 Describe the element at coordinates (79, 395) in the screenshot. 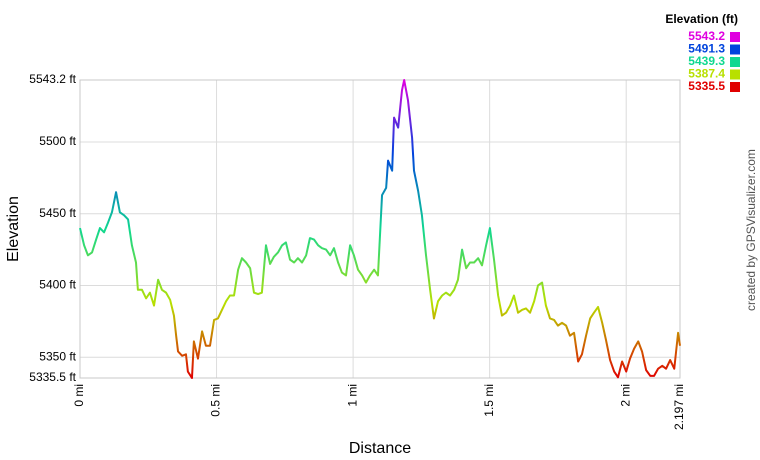

I see `x-tick-label: 0 mi` at that location.